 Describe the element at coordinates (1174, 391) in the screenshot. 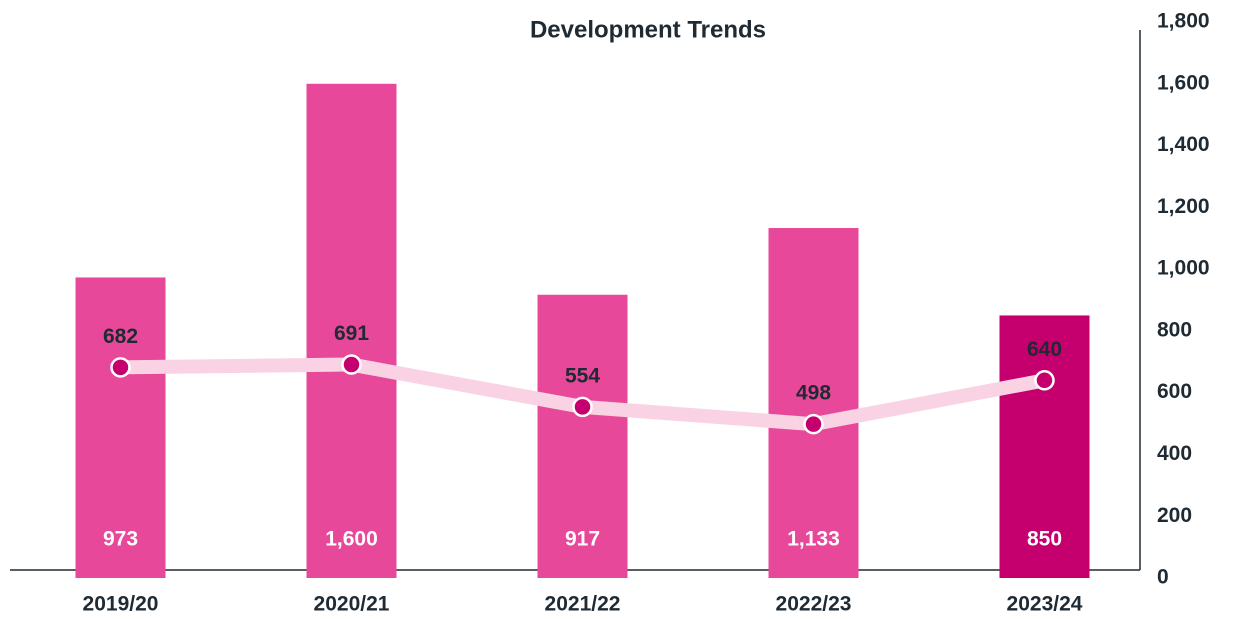

I see `y-tick-label: 600` at that location.